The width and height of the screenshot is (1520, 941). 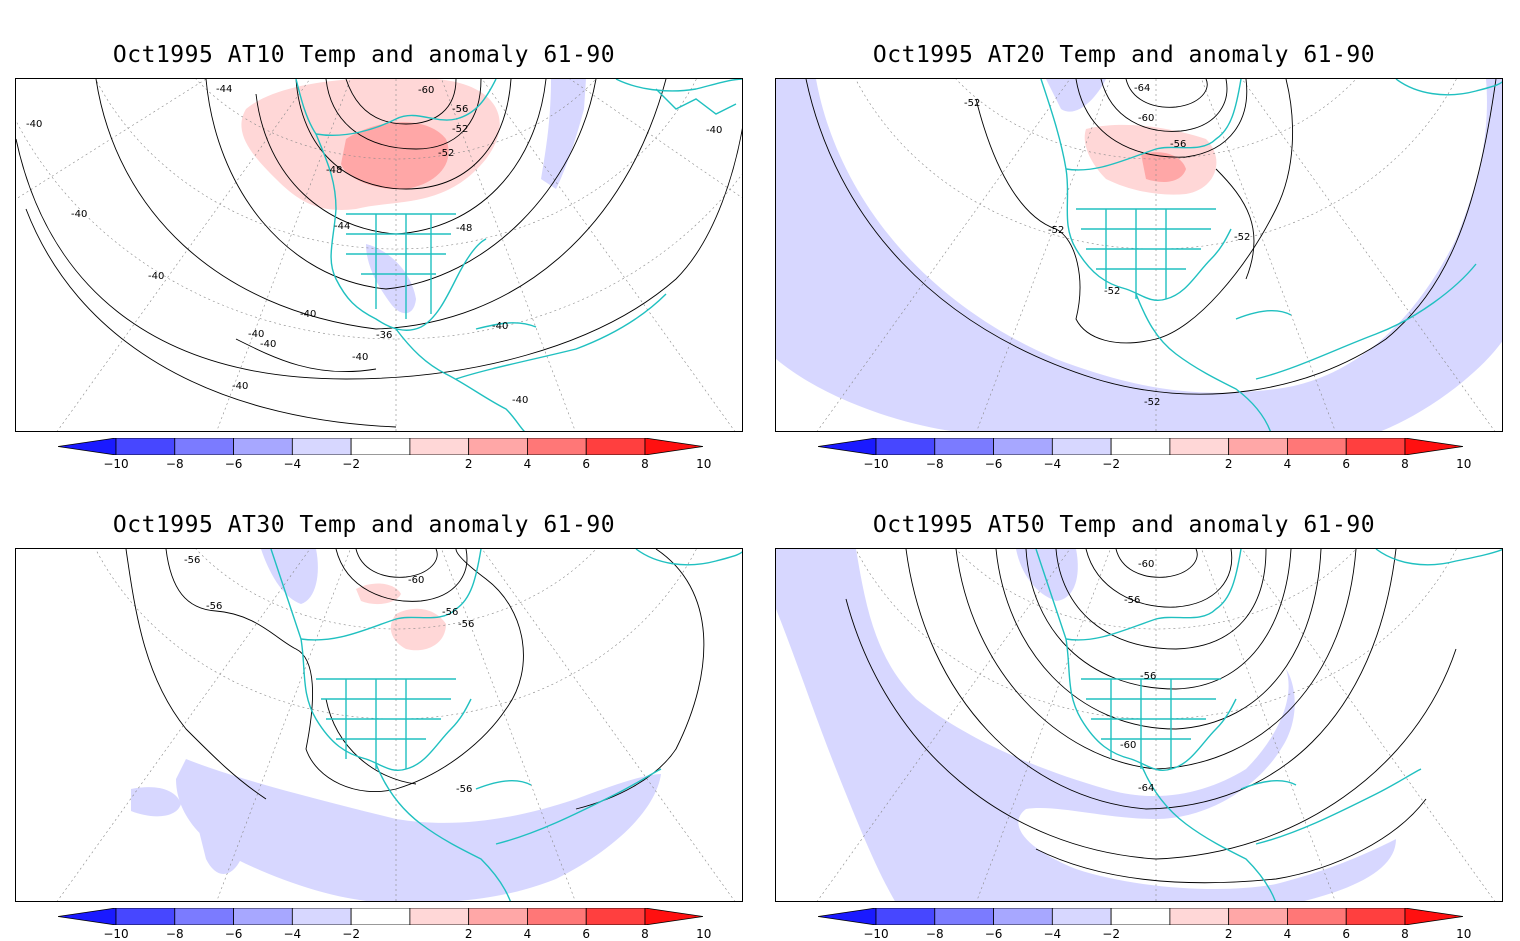 What do you see at coordinates (116, 464) in the screenshot?
I see `colorbar-label: −10` at bounding box center [116, 464].